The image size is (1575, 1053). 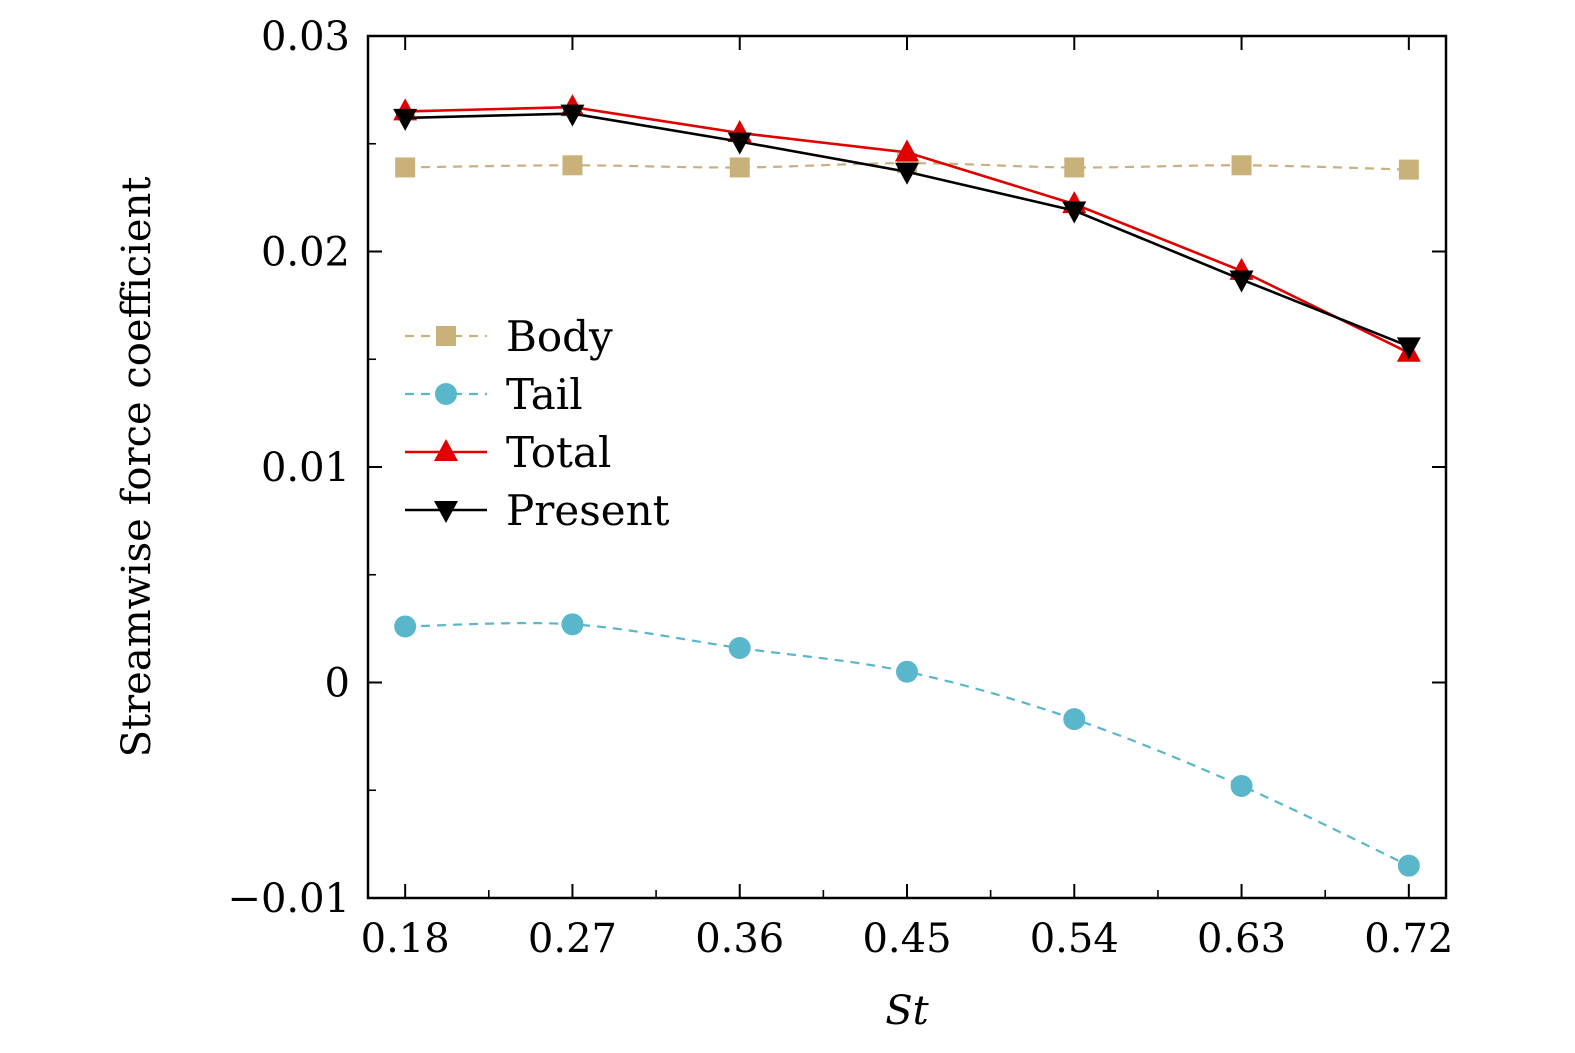 What do you see at coordinates (558, 452) in the screenshot?
I see `legend-label-total: Total` at bounding box center [558, 452].